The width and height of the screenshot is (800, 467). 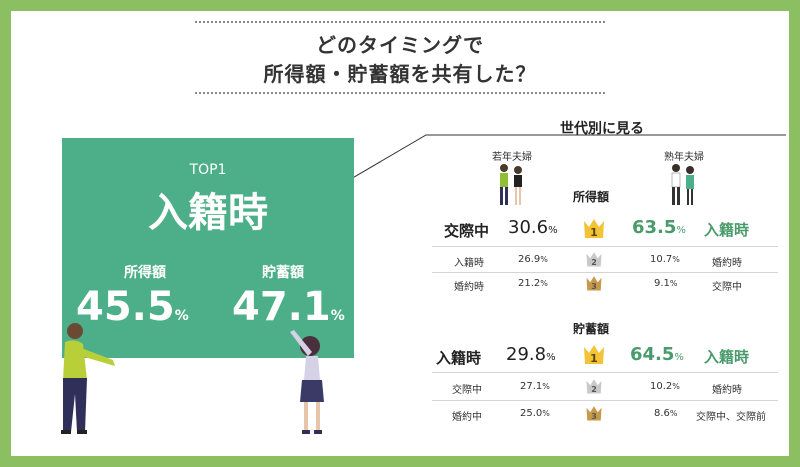 I want to click on income-section-heading: 所得額, so click(x=591, y=197).